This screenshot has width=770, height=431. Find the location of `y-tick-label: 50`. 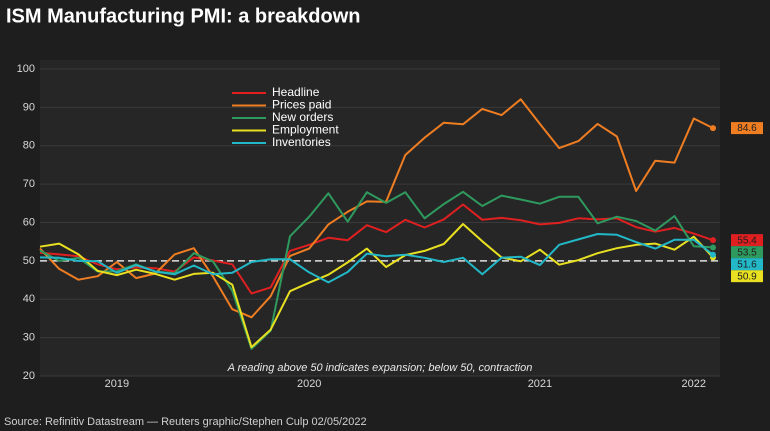

y-tick-label: 50 is located at coordinates (29, 261).